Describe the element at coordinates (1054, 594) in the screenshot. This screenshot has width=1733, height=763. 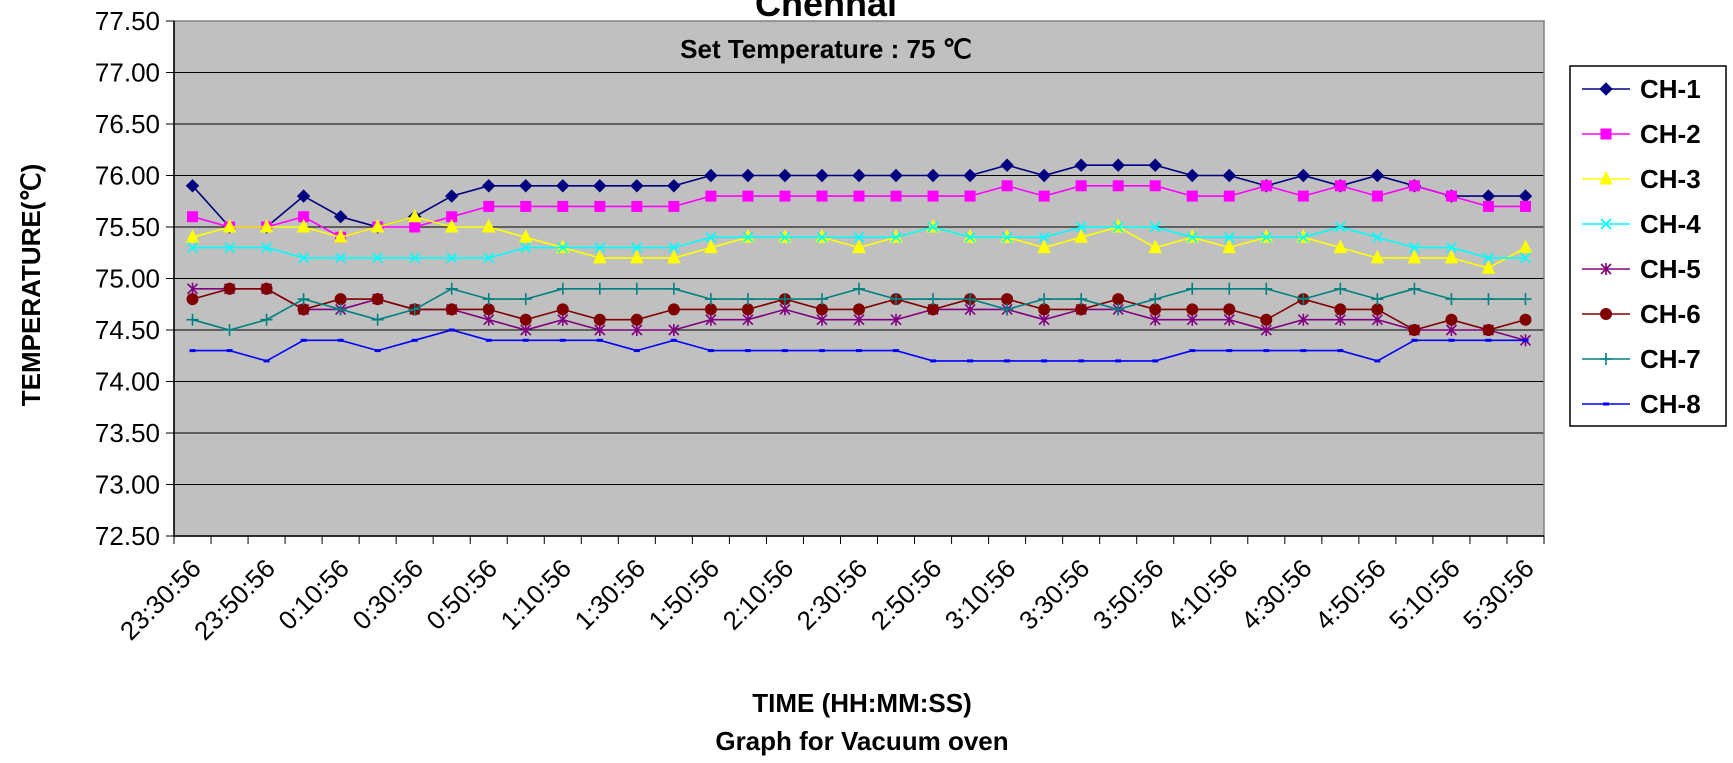
I see `x-tick-label: 3:30:56` at that location.